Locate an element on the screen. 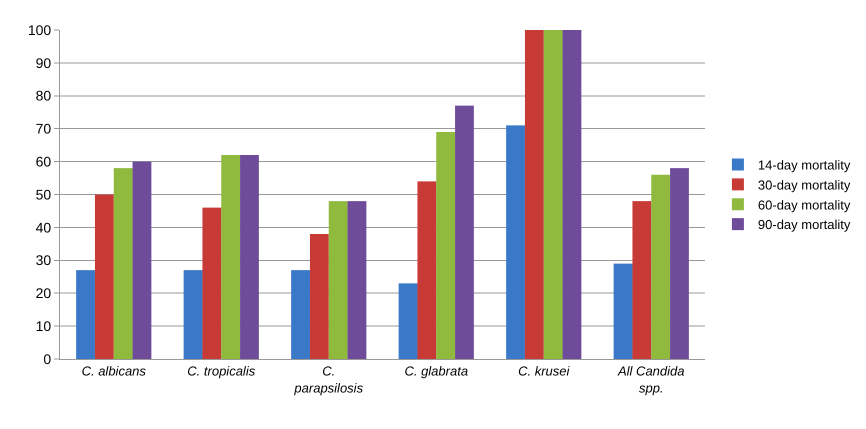 This screenshot has width=866, height=429. y-tick-label: 100 is located at coordinates (40, 30).